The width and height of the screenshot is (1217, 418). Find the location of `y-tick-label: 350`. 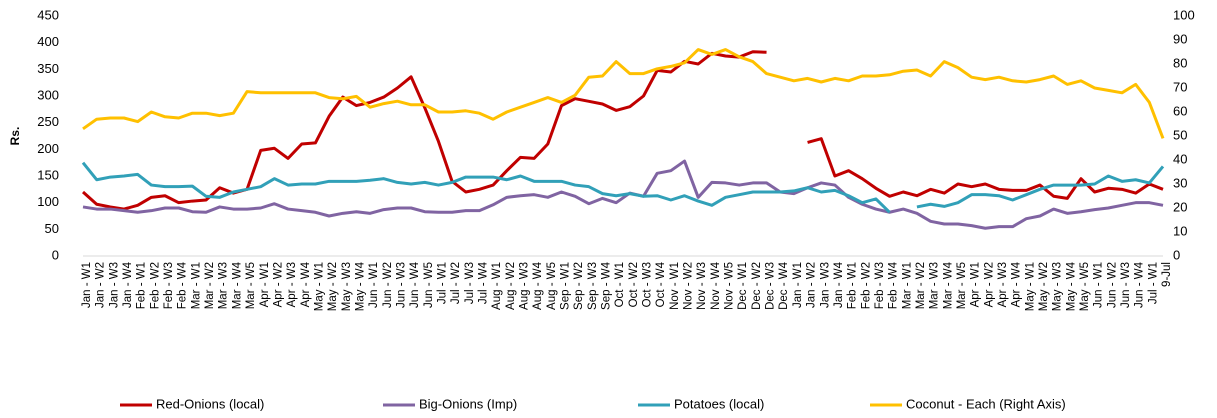

y-tick-label: 350 is located at coordinates (48, 68).